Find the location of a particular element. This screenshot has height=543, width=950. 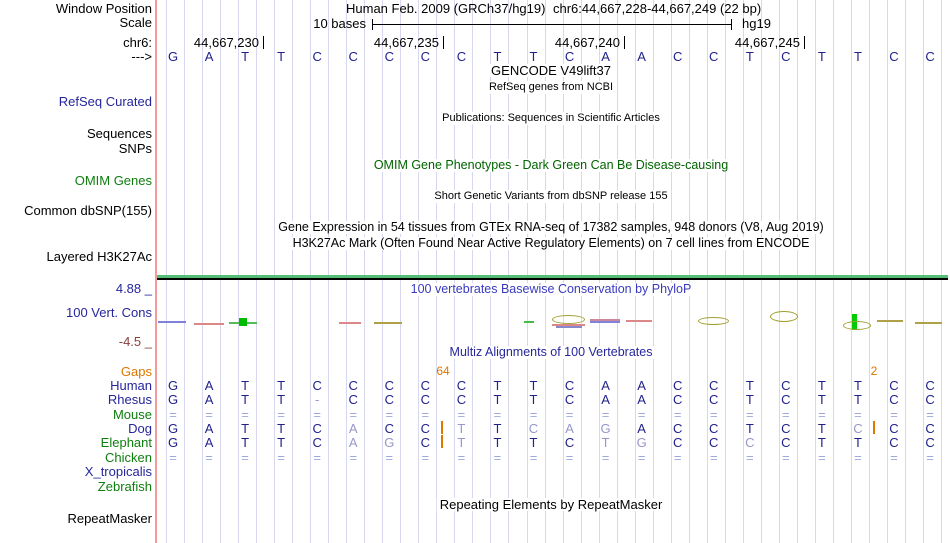

track-label-100-vert-cons: 100 Vert. Cons is located at coordinates (109, 312).